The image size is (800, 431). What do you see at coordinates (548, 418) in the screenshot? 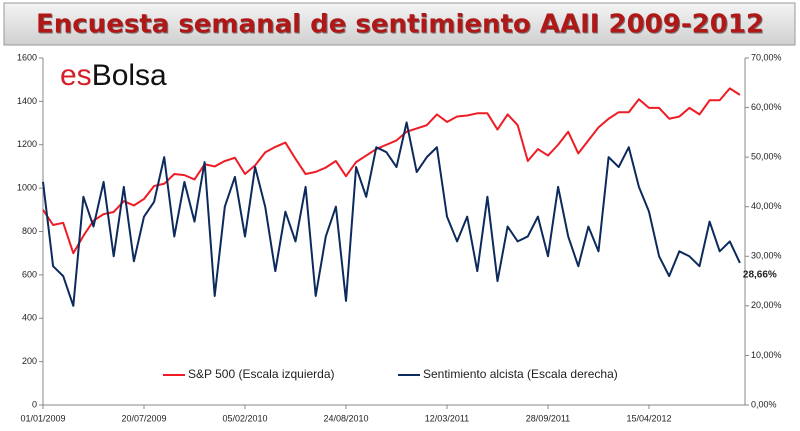
I see `x-tick-label: 28/09/2011` at bounding box center [548, 418].